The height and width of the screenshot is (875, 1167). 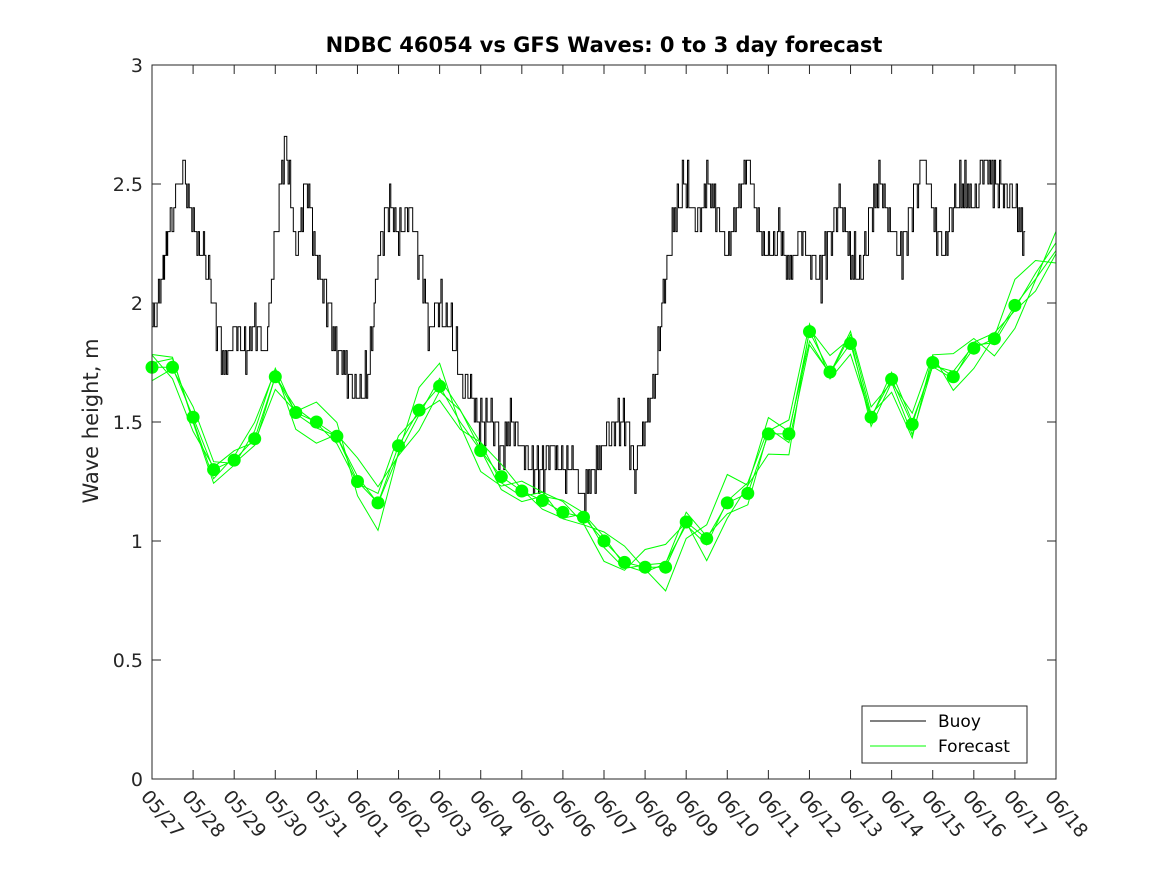 I want to click on y-tick-label: 2, so click(x=137, y=304).